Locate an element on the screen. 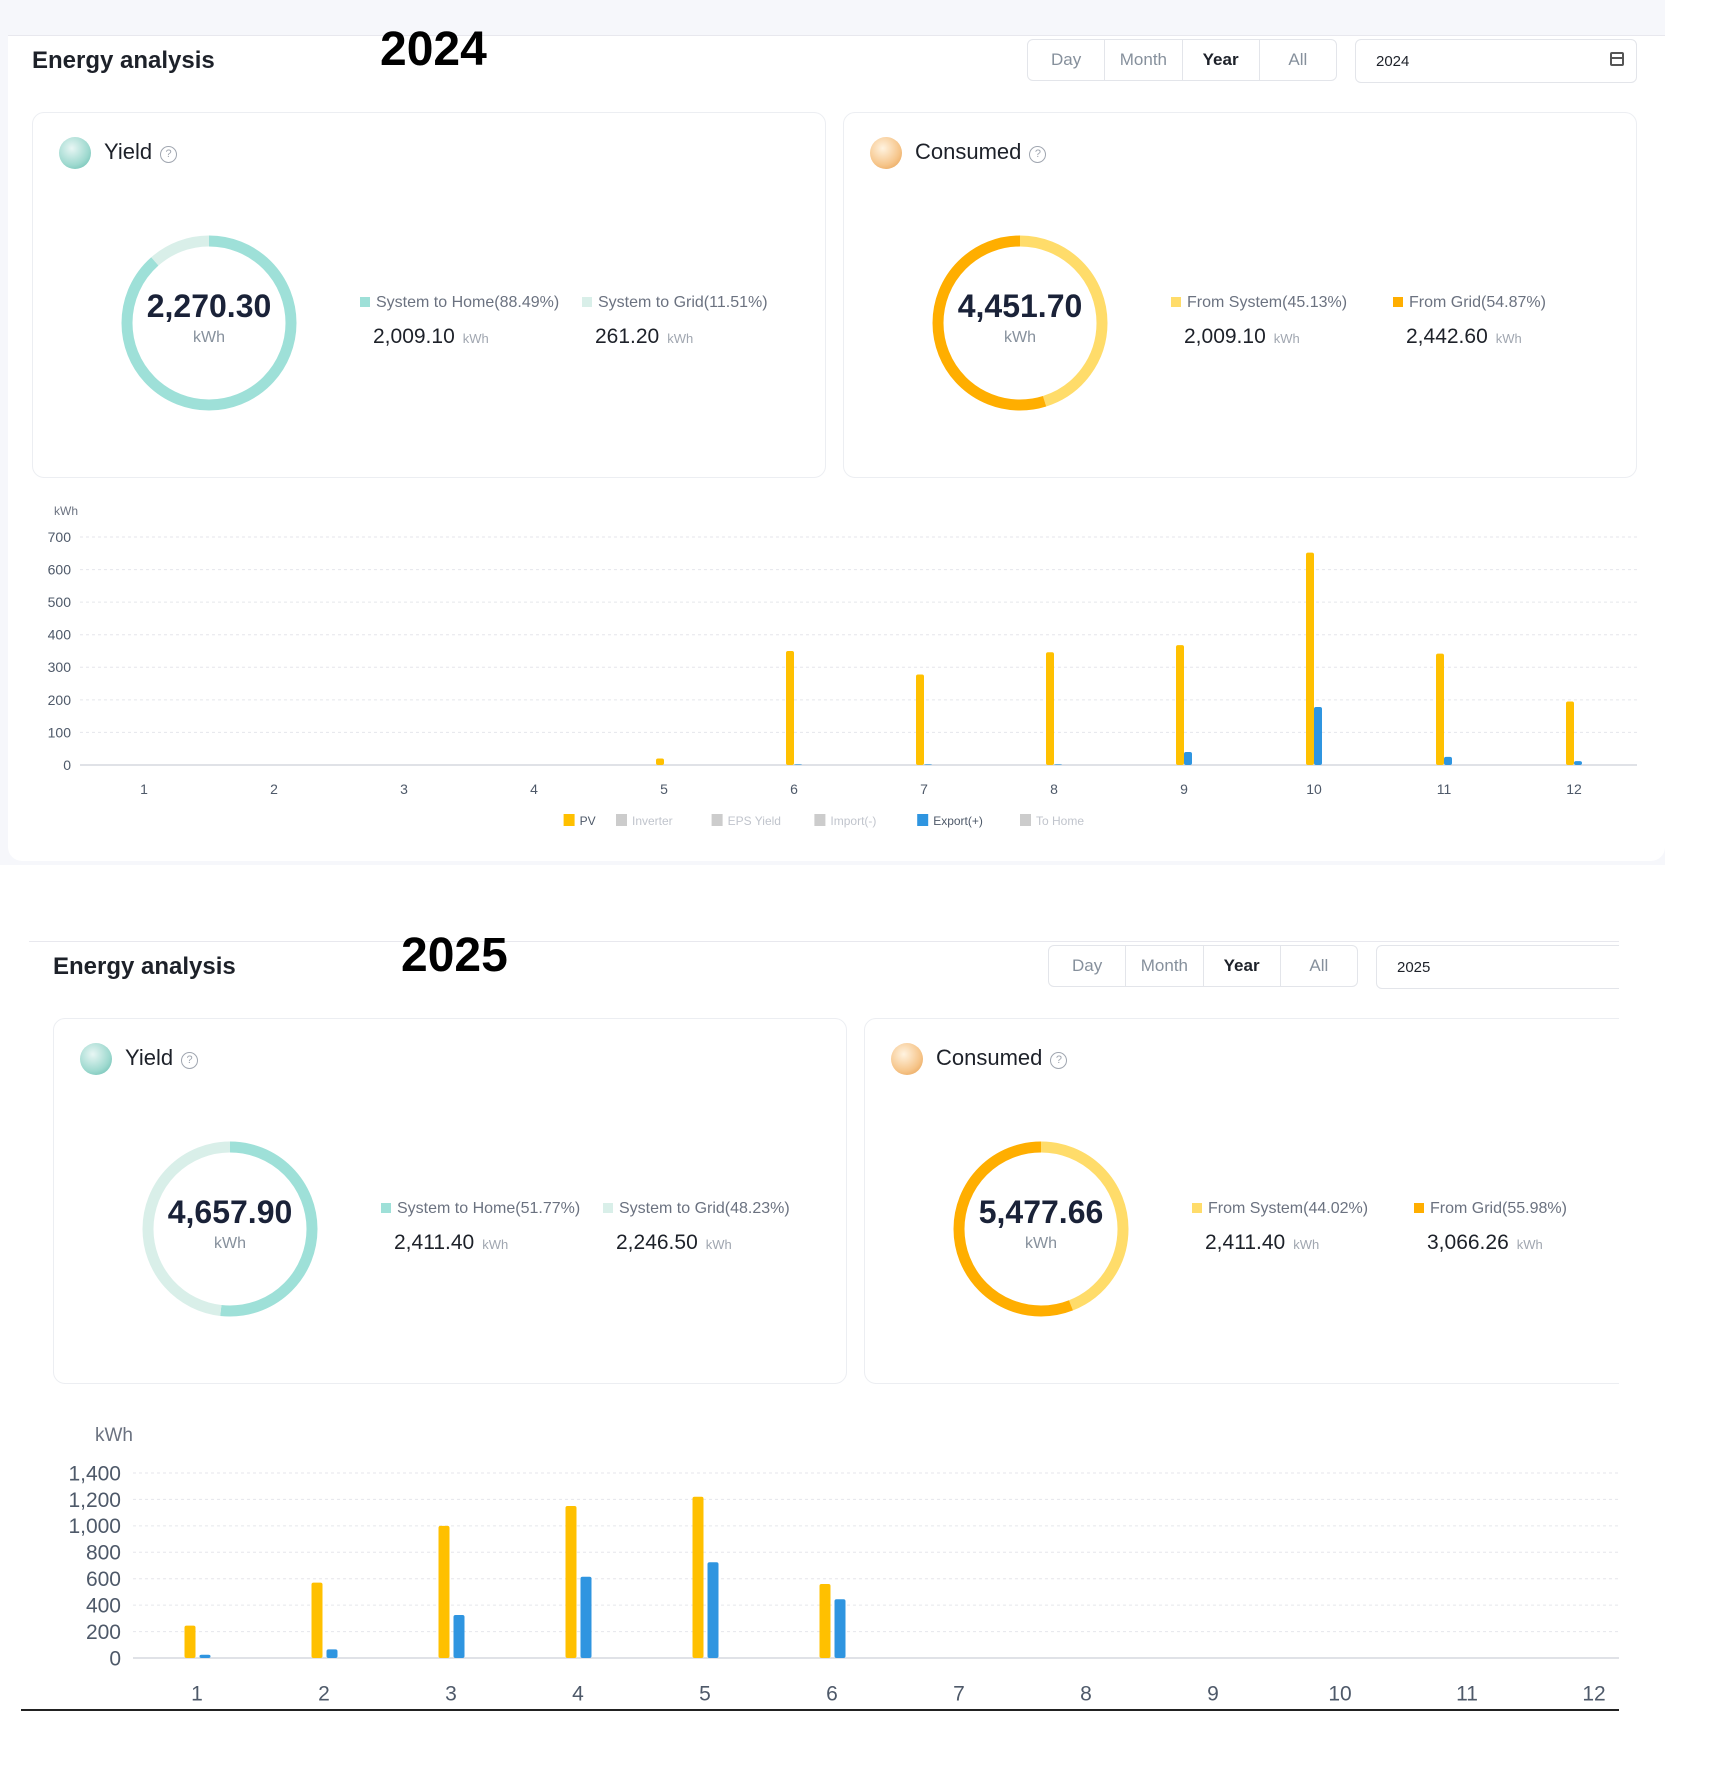 This screenshot has width=1726, height=1792. legend-item-inverter: Inverter is located at coordinates (644, 821).